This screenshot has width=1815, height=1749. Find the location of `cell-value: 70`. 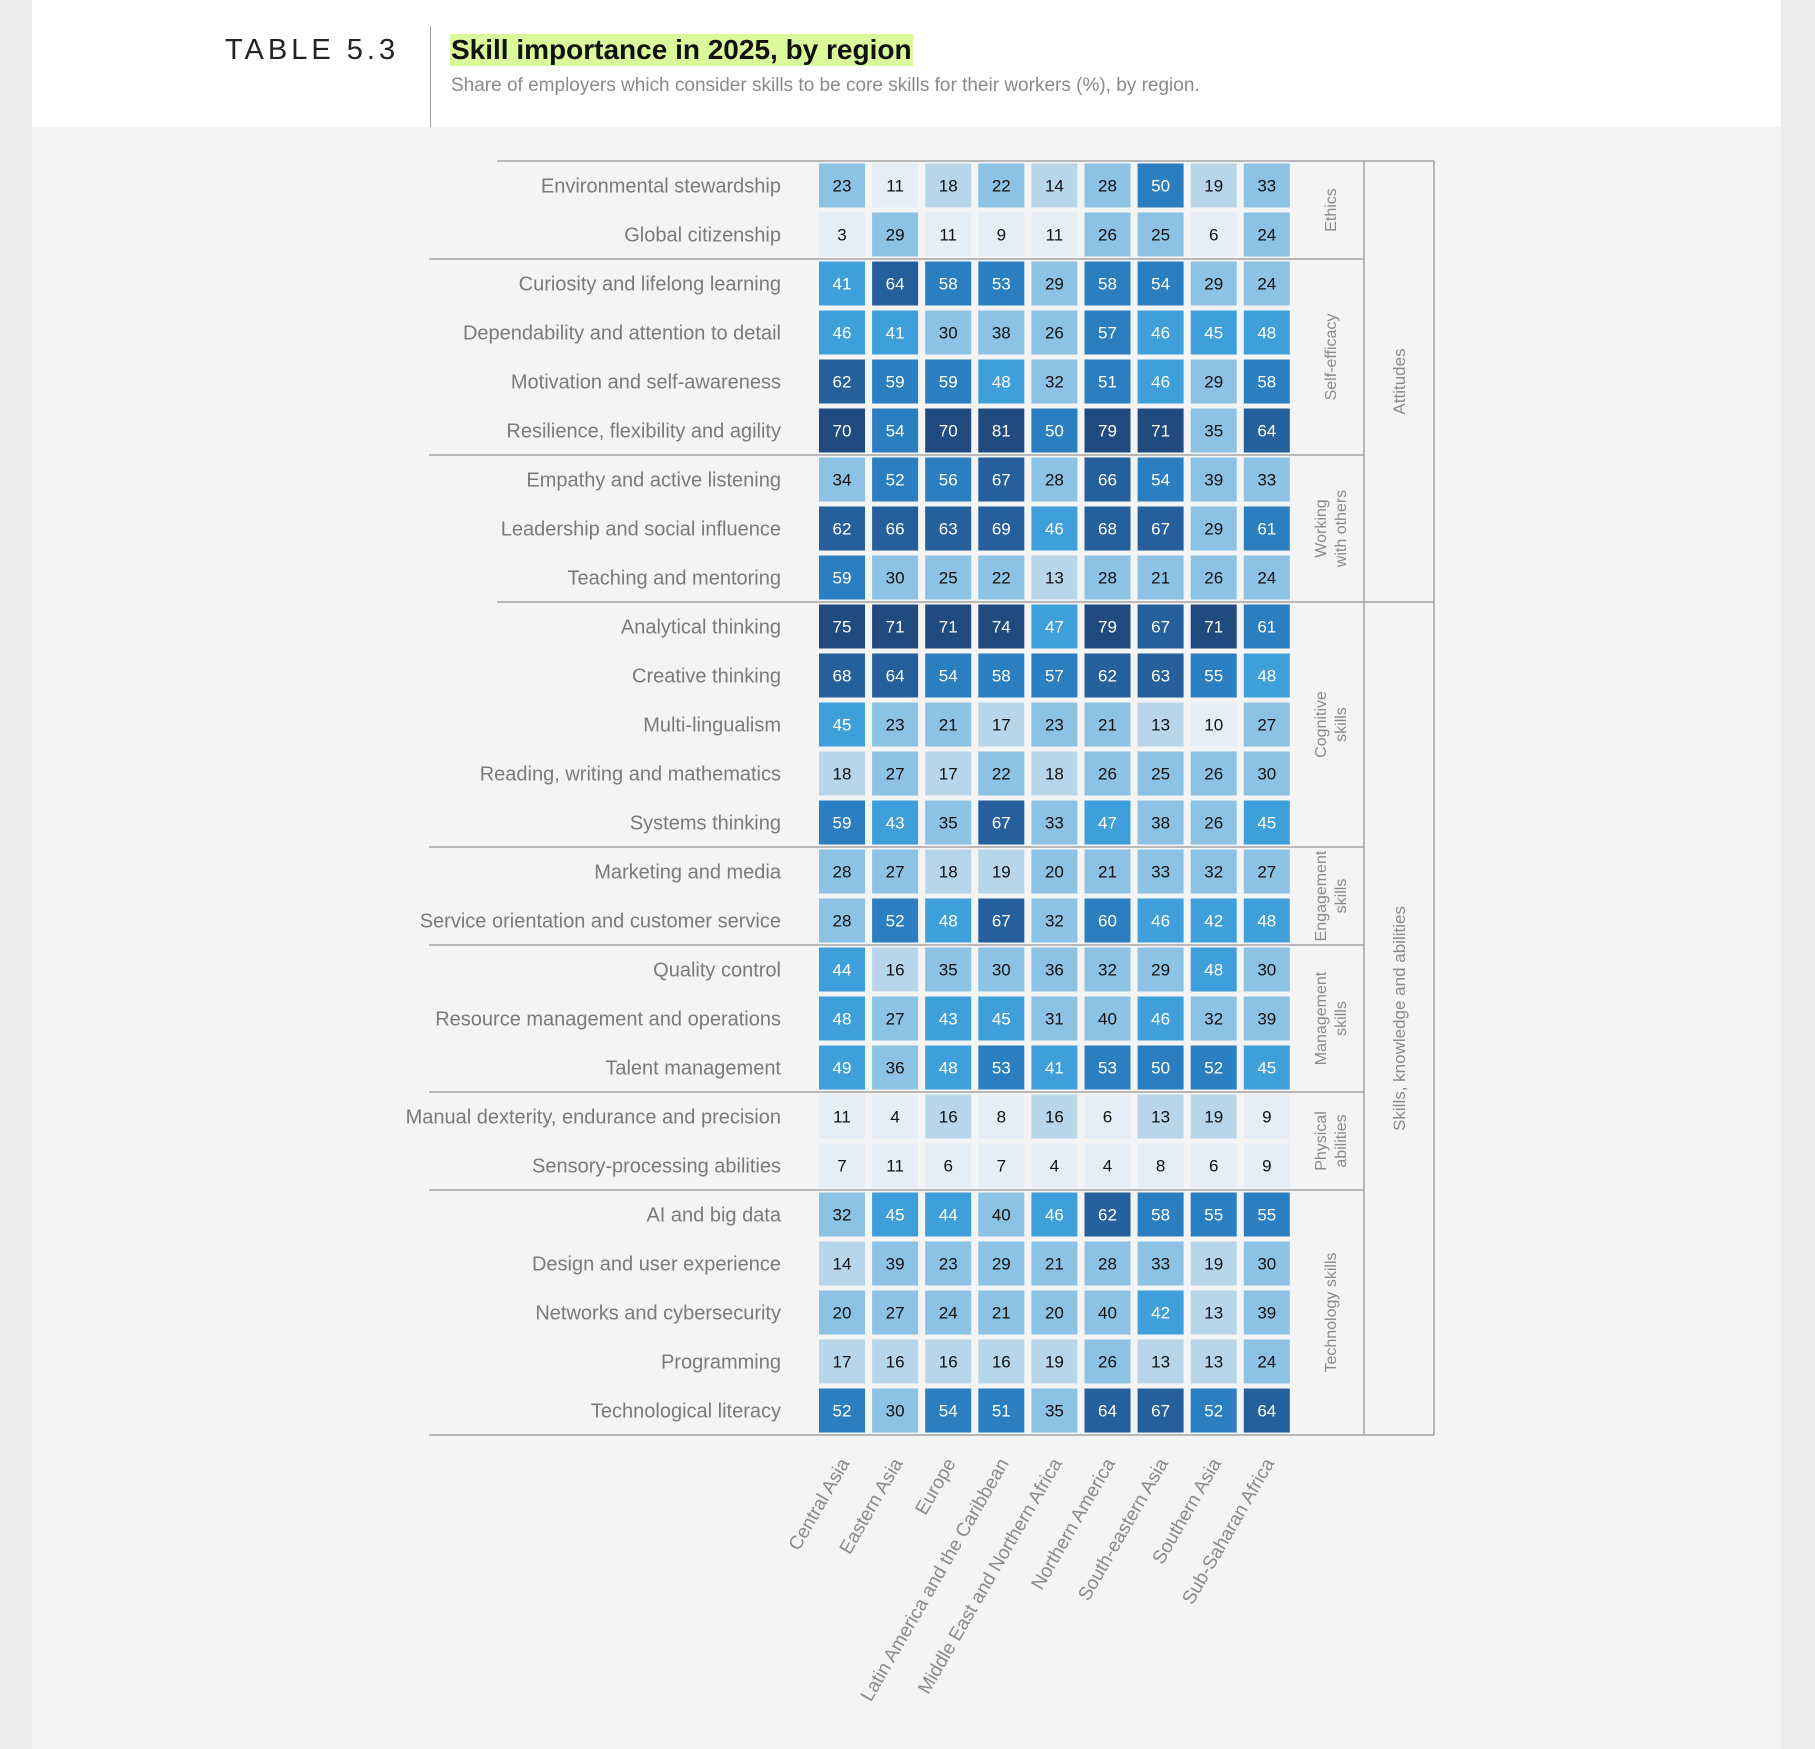

cell-value: 70 is located at coordinates (948, 431).